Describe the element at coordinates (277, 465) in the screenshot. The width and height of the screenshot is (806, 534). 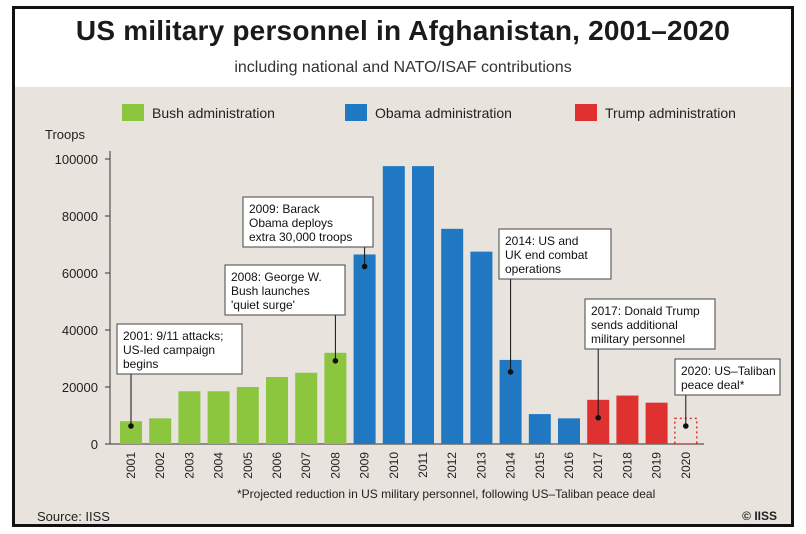
I see `x-tick-label: 2006` at that location.